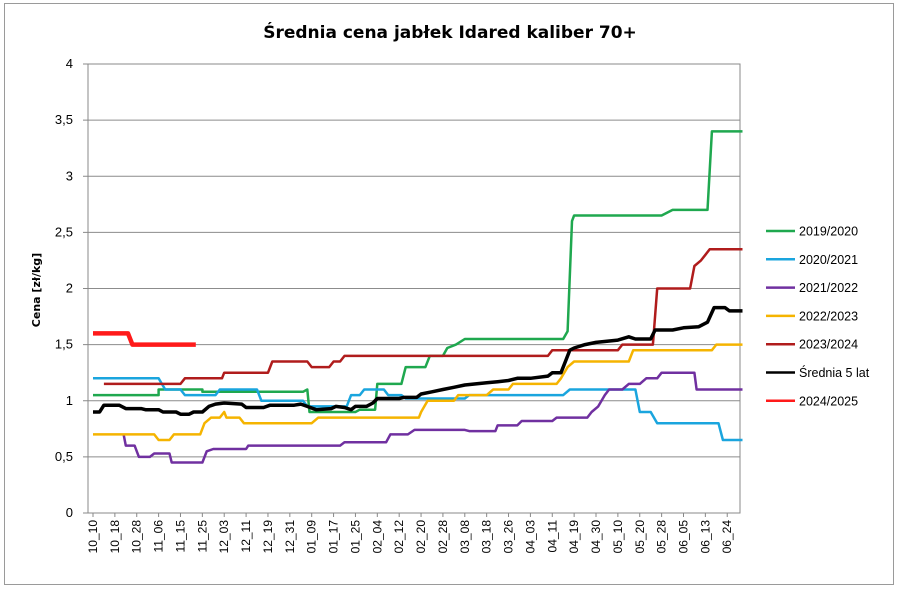  I want to click on y-tick-label: 1, so click(69, 400).